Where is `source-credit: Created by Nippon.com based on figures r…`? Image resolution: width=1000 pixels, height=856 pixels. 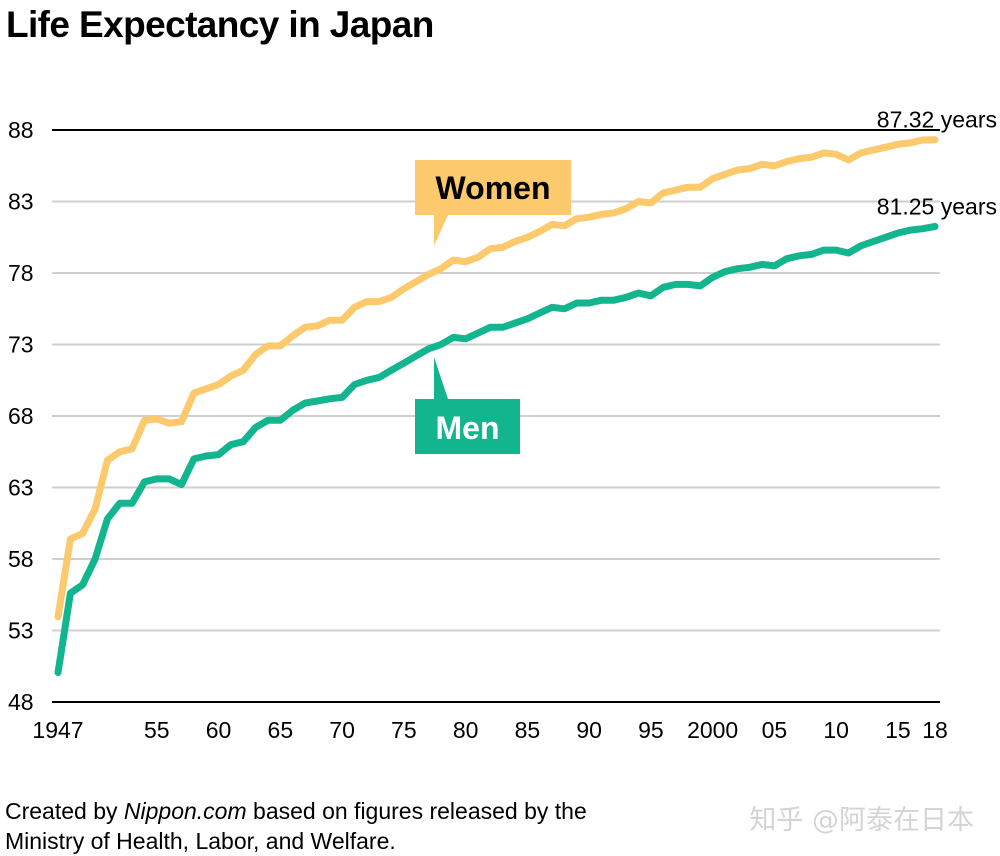
source-credit: Created by Nippon.com based on figures r… is located at coordinates (296, 826).